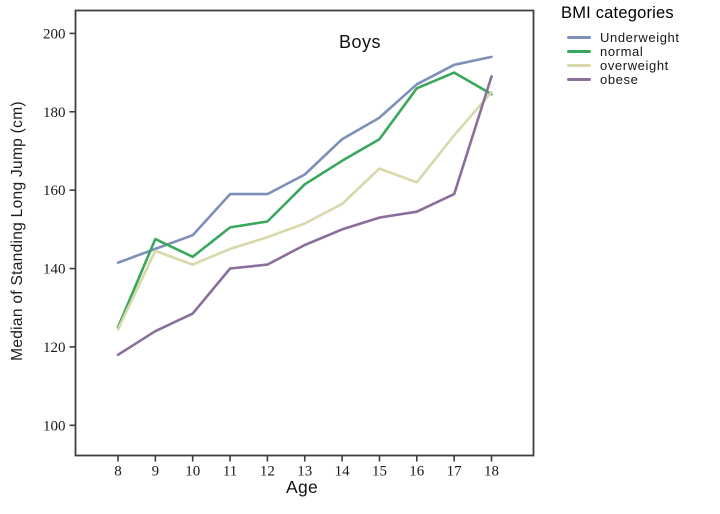 This screenshot has width=720, height=514. I want to click on y-tick-label: 120, so click(54, 348).